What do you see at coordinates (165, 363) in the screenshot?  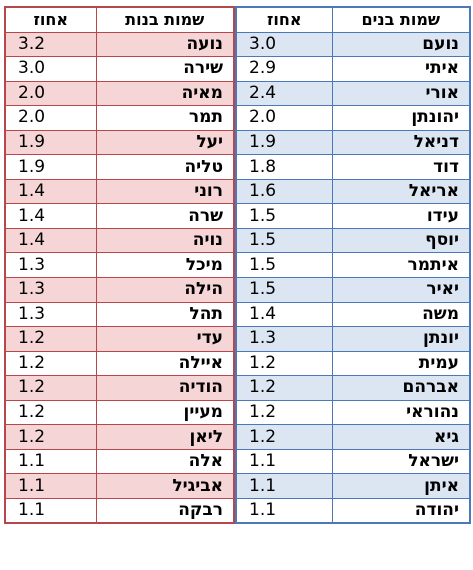 I see `girls-name-cell: איילה` at bounding box center [165, 363].